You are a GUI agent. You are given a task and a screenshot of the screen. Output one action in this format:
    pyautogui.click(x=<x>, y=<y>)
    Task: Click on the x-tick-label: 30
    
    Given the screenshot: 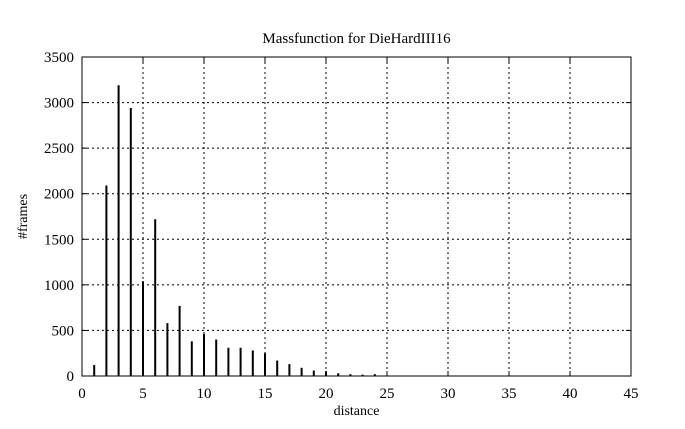 What is the action you would take?
    pyautogui.click(x=448, y=394)
    